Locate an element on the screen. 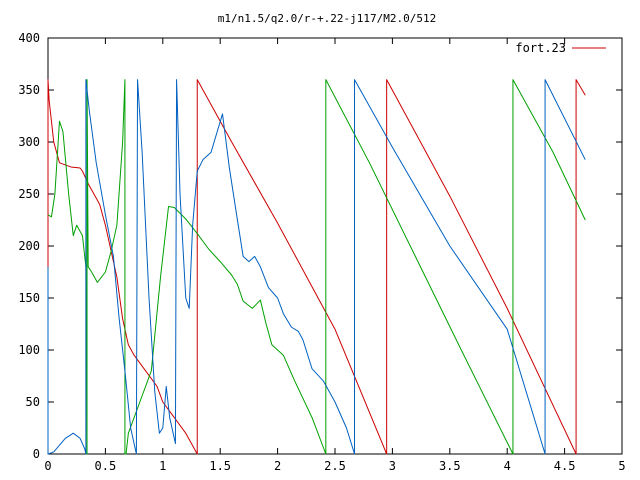 The height and width of the screenshot is (480, 640). x-tick-label: 4.5 is located at coordinates (565, 466).